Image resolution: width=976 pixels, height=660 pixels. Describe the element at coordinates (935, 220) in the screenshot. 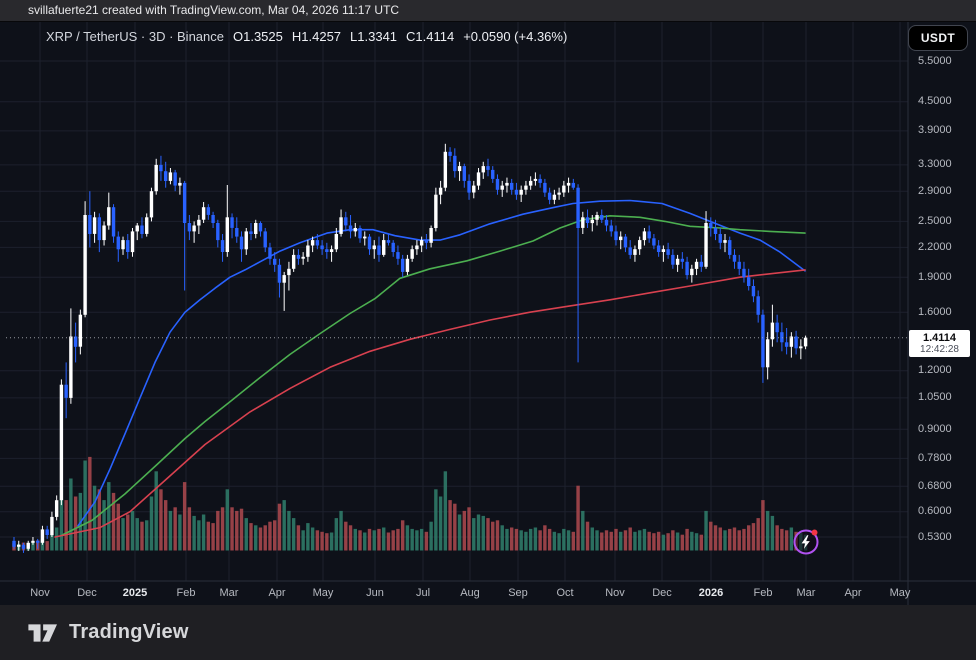

I see `price-axis-tick: 2.5000` at that location.